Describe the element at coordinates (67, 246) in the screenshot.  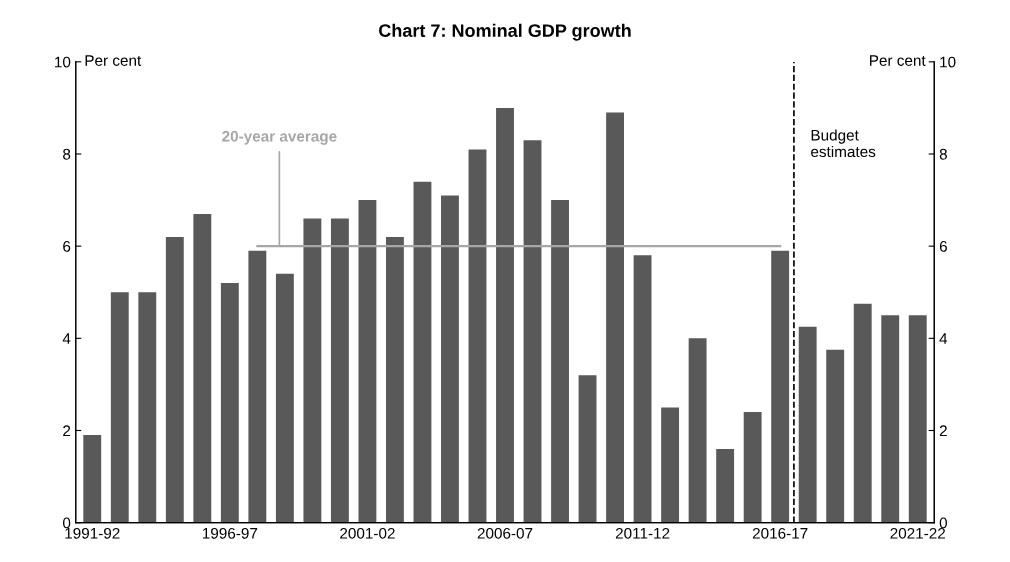
I see `y-tick-label: 6` at that location.